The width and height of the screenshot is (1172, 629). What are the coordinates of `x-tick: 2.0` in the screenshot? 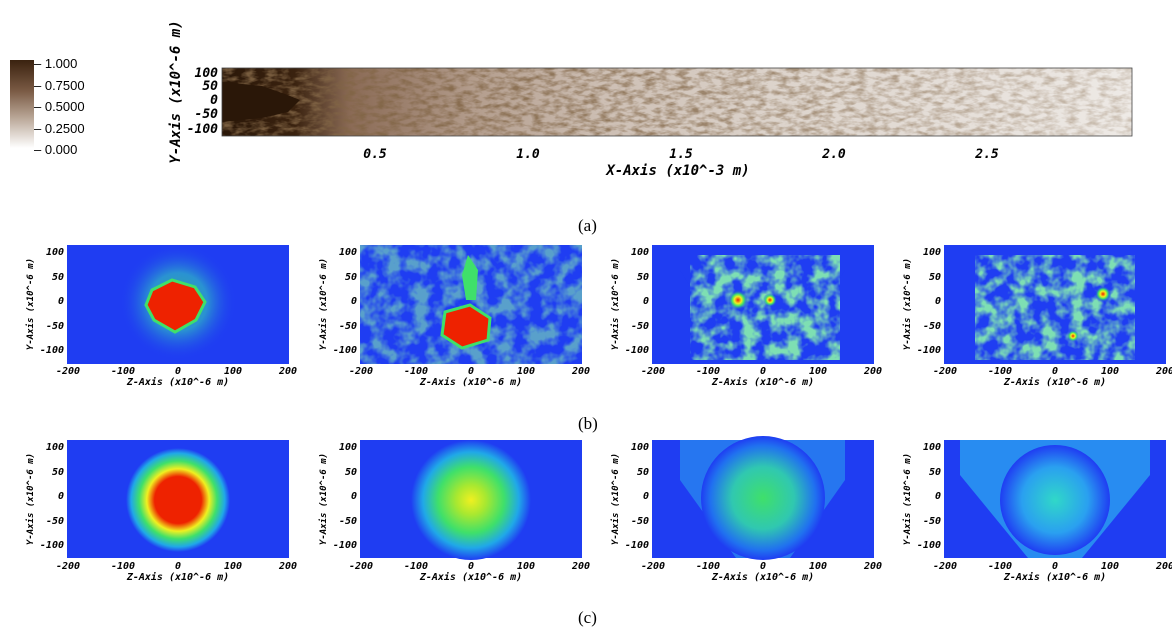 It's located at (833, 154).